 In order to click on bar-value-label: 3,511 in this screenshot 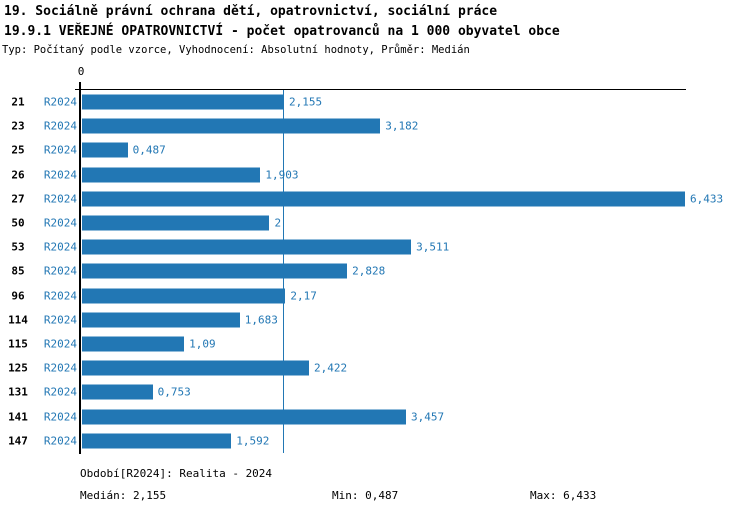, I will do `click(433, 247)`.